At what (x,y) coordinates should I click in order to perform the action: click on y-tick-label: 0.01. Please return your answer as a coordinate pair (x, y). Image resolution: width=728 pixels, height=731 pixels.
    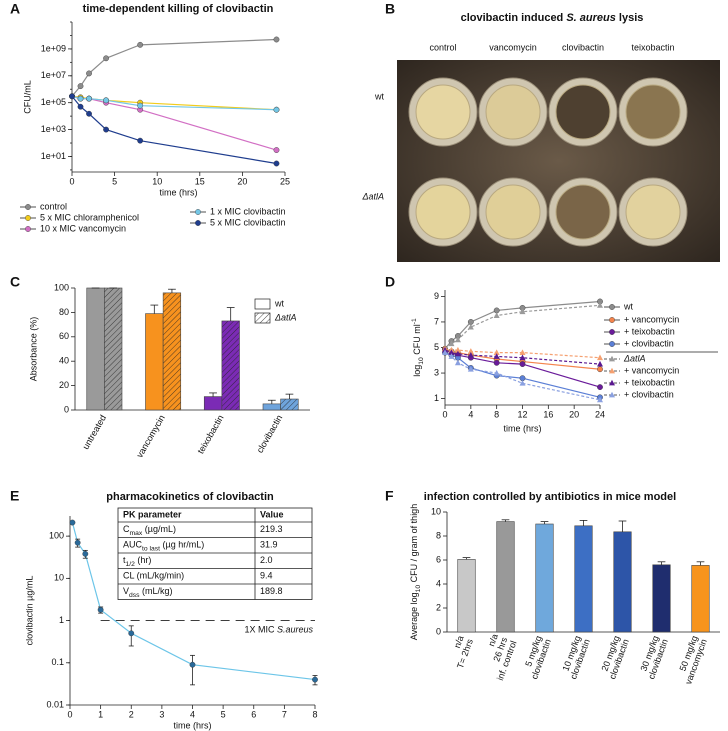
    Looking at the image, I should click on (55, 704).